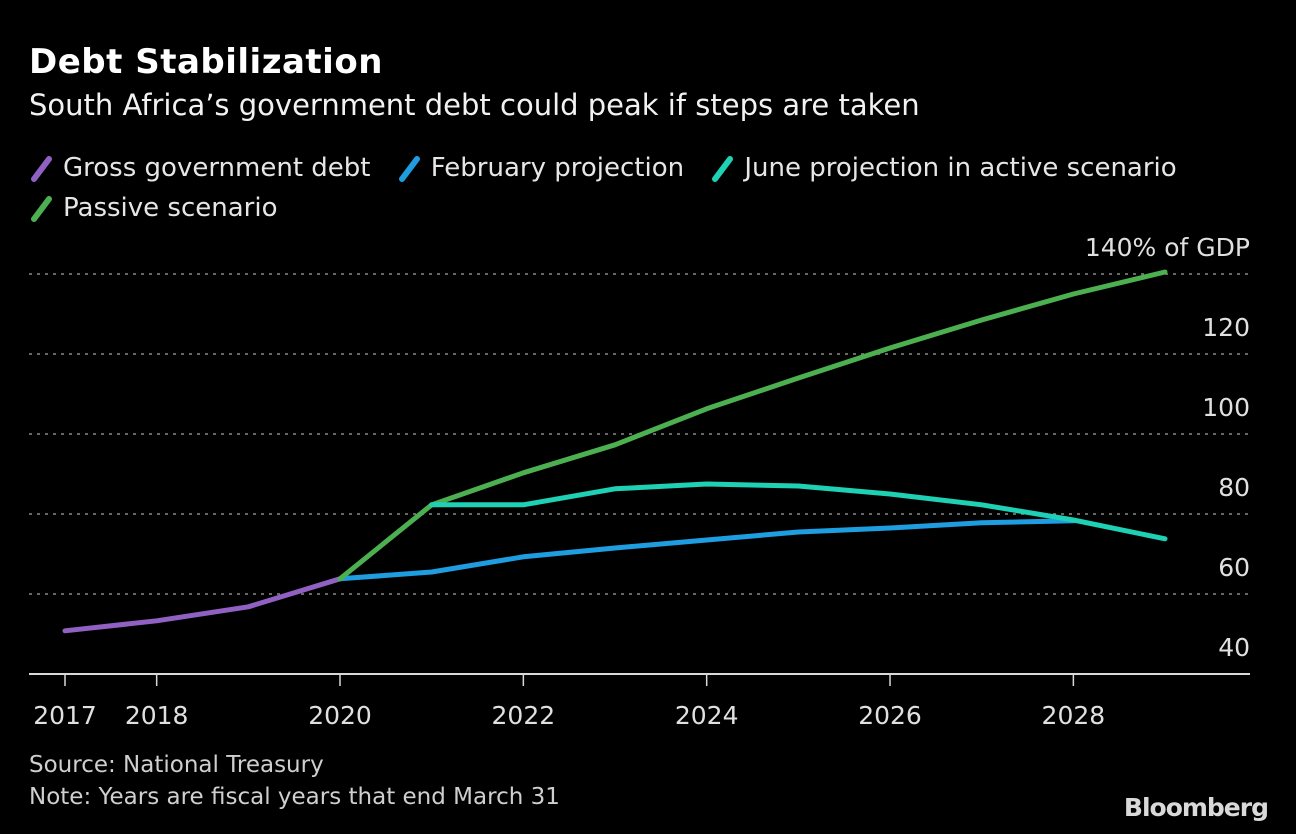  What do you see at coordinates (202, 605) in the screenshot?
I see `series-line-gross-government-debt` at bounding box center [202, 605].